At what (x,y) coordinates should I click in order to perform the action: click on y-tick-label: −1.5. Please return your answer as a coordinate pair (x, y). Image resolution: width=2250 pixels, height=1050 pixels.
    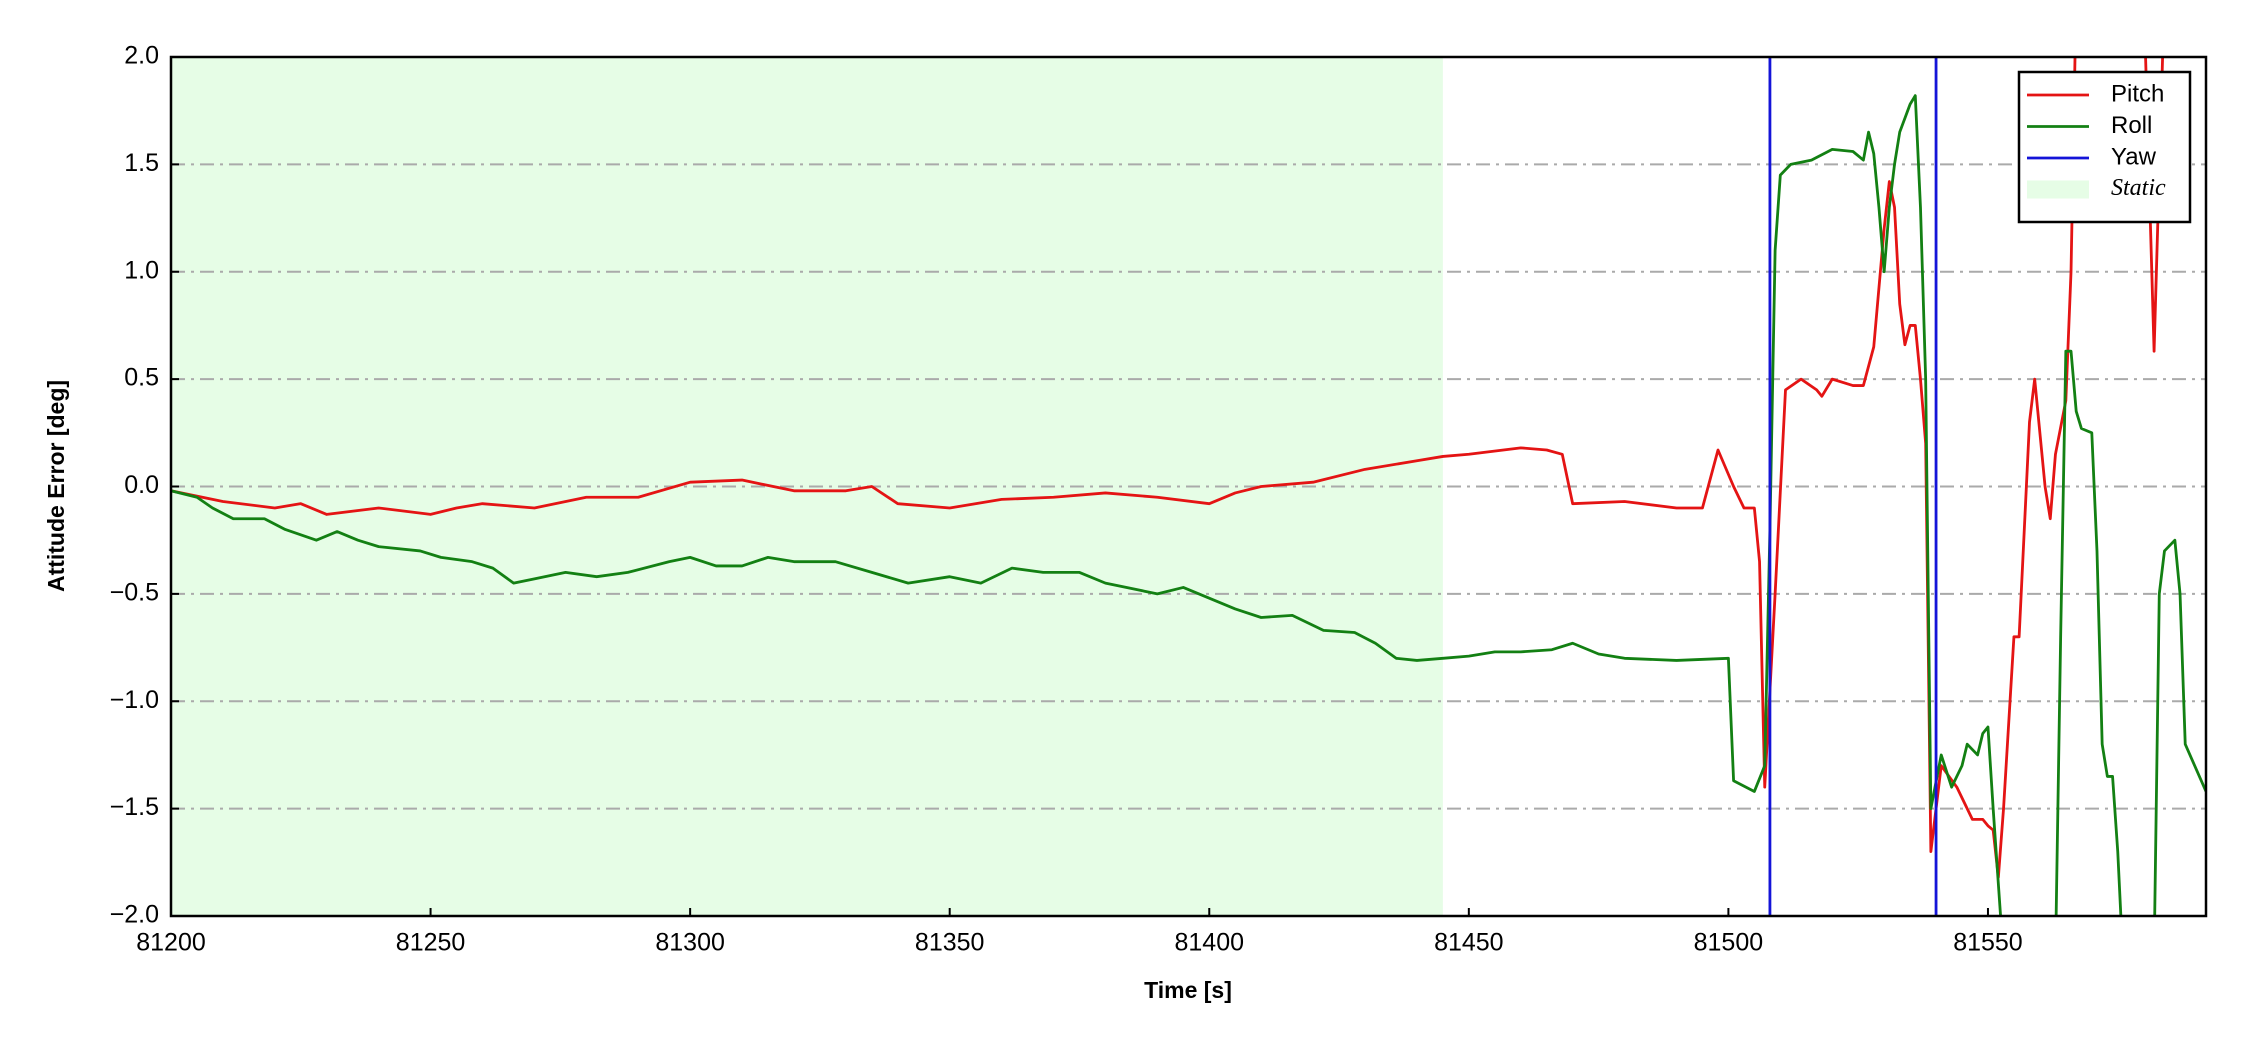
    Looking at the image, I should click on (134, 807).